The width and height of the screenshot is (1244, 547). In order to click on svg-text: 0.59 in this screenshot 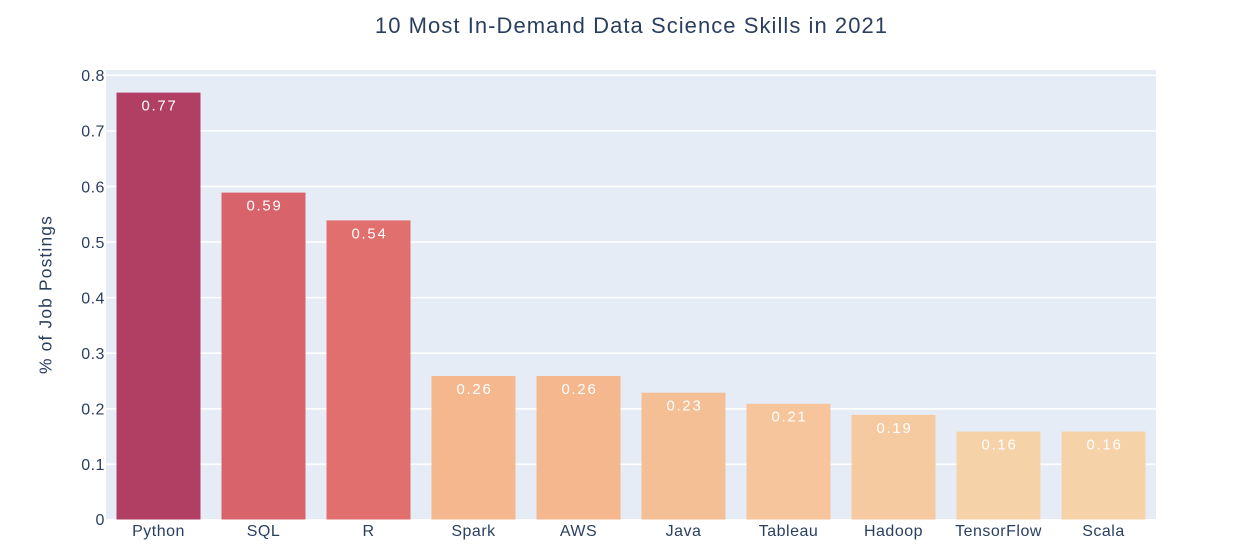, I will do `click(265, 207)`.